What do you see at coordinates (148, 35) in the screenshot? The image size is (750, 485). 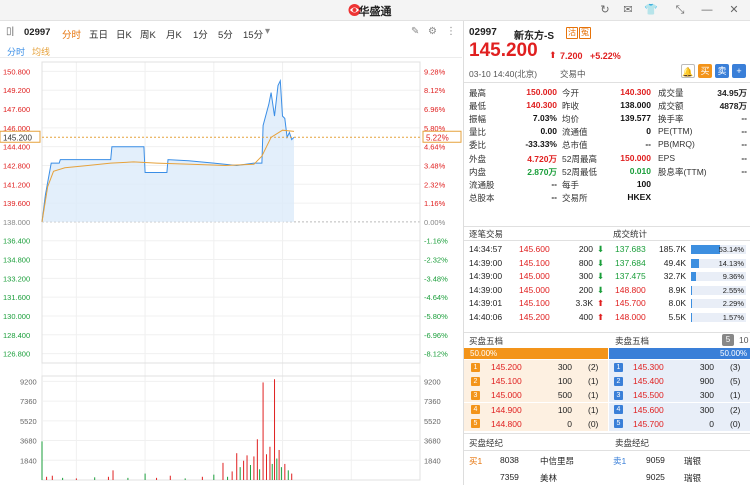 I see `tab-weekly-k: 周K` at bounding box center [148, 35].